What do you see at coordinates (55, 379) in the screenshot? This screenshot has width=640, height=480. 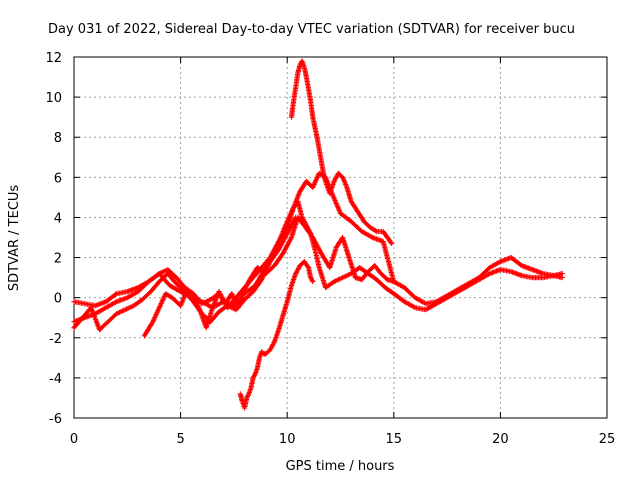 I see `y-tick-label: -4` at bounding box center [55, 379].